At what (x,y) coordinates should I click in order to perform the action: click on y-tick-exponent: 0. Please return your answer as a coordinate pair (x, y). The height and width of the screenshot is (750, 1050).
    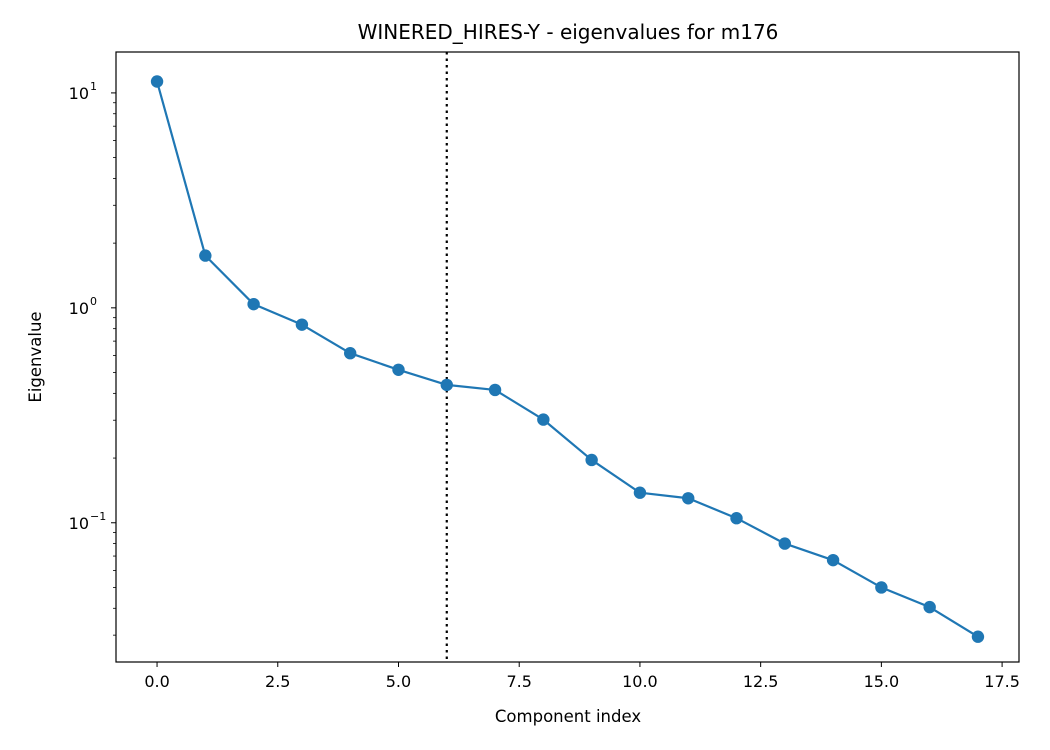
    Looking at the image, I should click on (93, 301).